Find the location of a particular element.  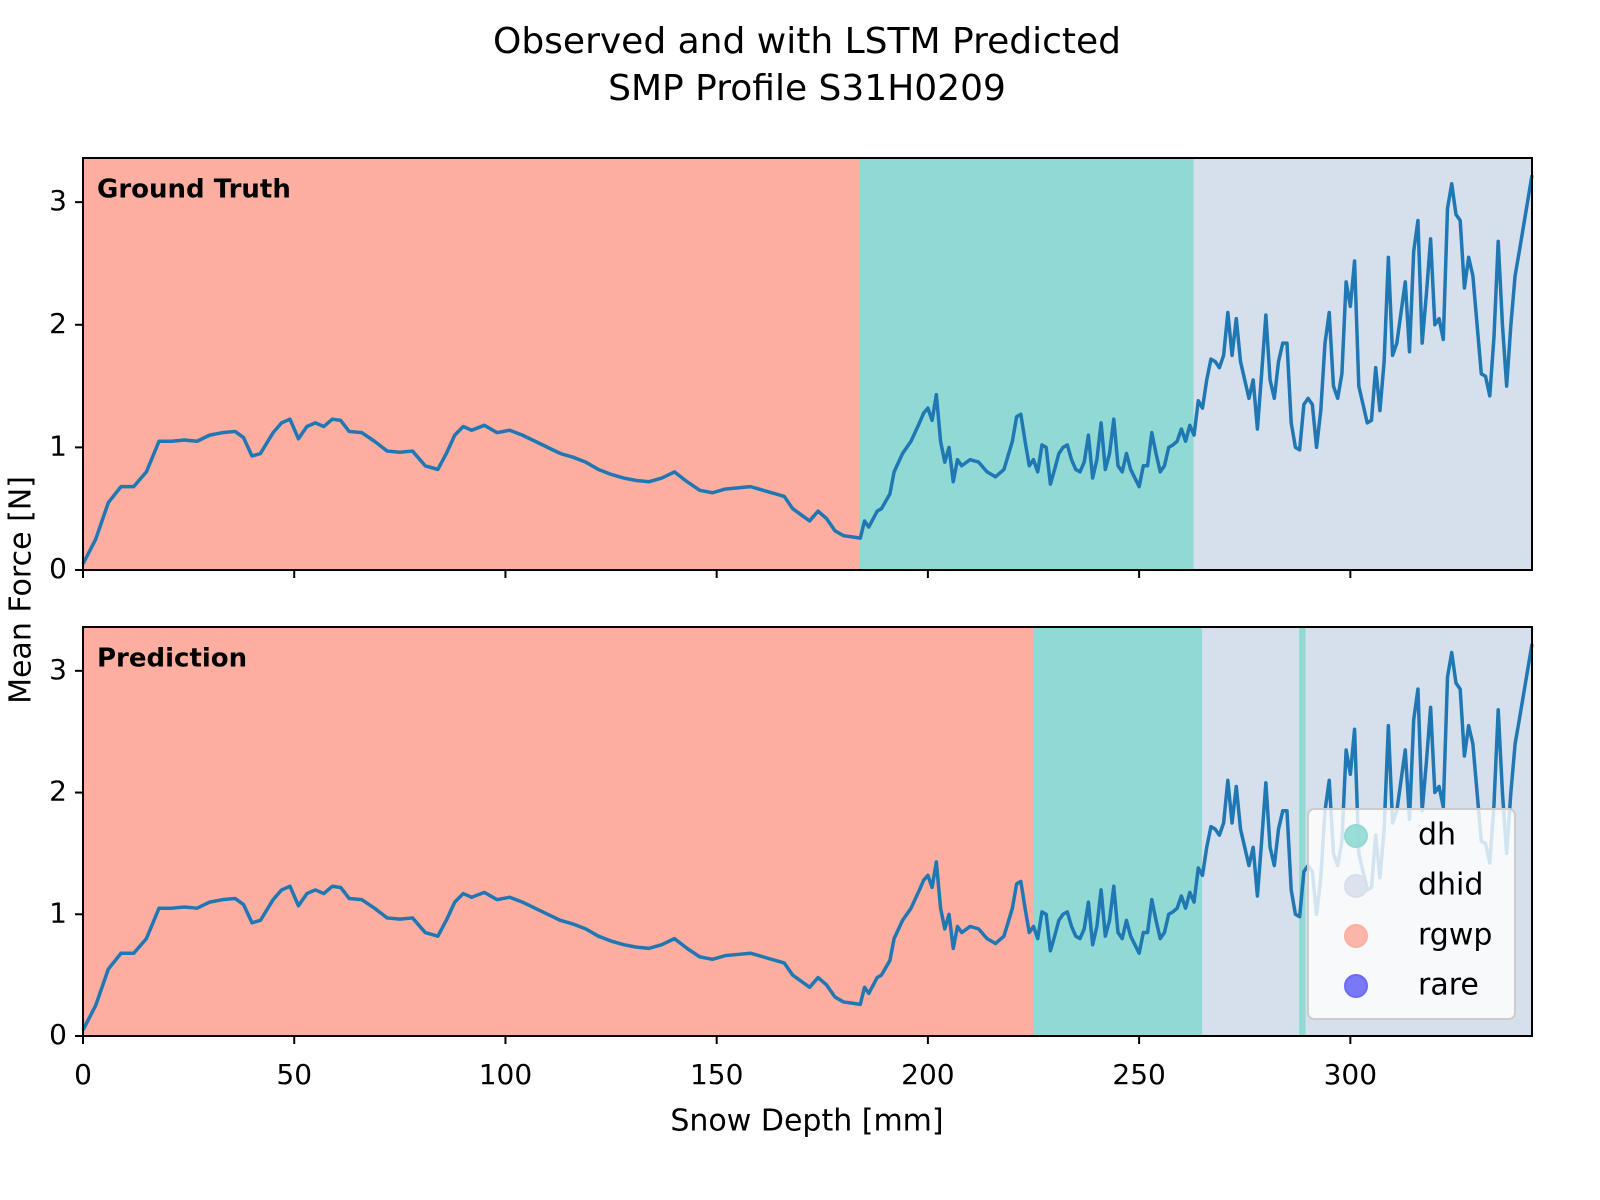

x-tick-label: 100 is located at coordinates (505, 1074).